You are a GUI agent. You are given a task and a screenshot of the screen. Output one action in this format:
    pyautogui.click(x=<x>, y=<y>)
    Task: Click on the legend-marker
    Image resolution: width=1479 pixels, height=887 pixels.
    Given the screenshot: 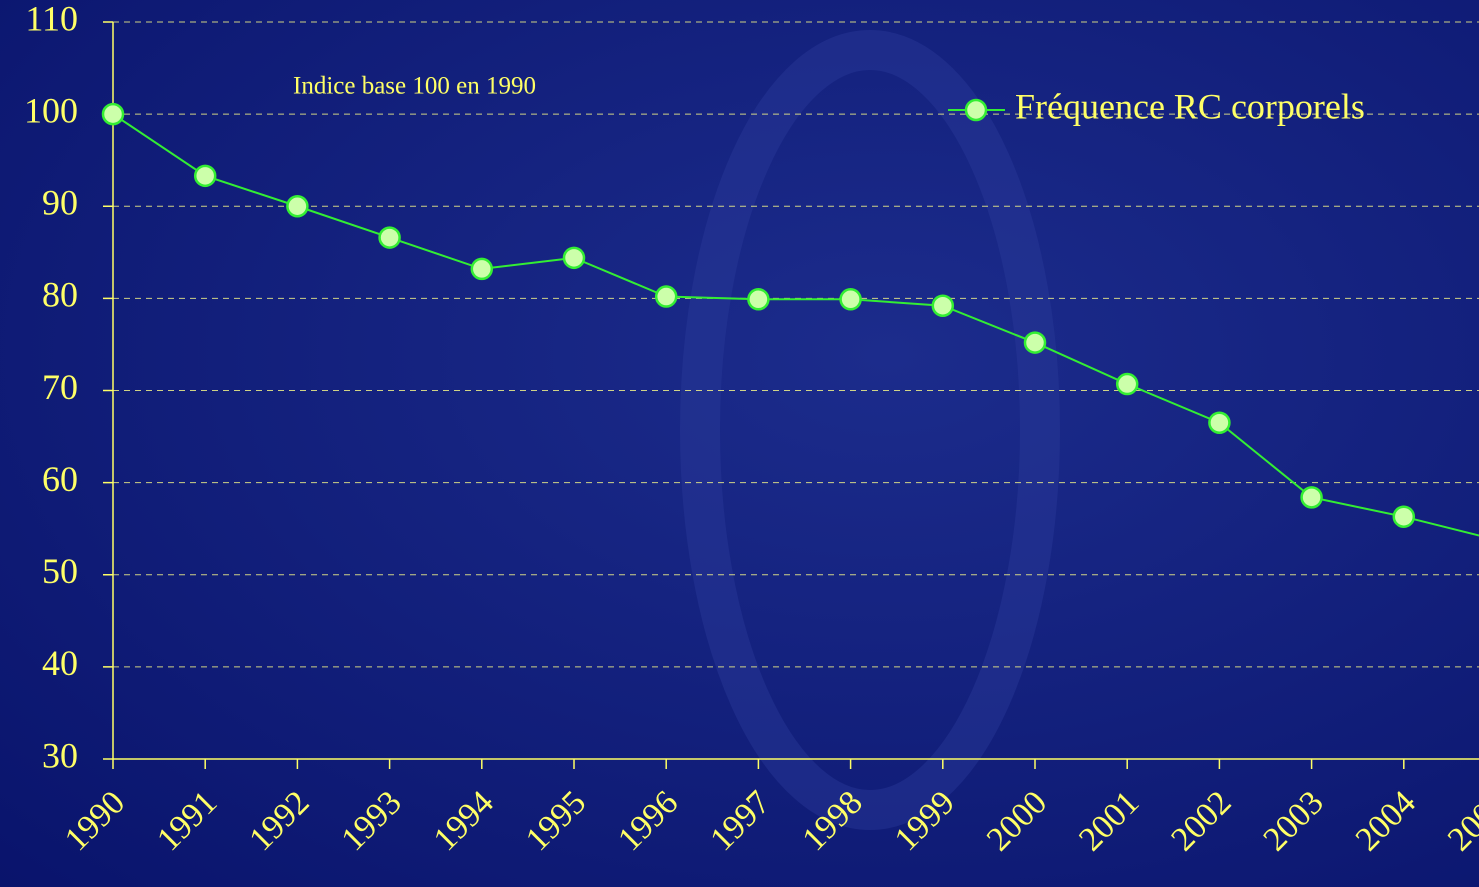 What is the action you would take?
    pyautogui.click(x=976, y=110)
    